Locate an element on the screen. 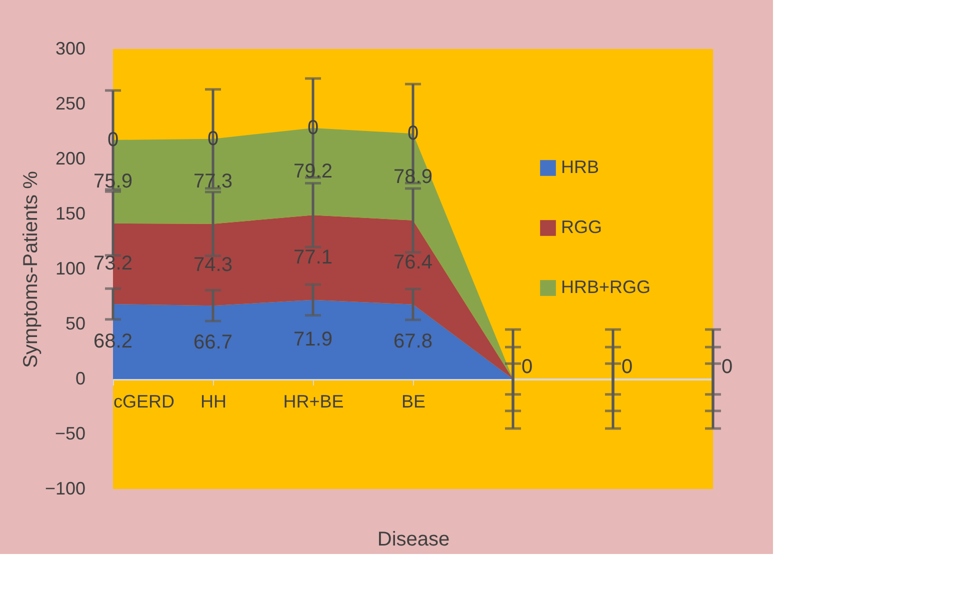  y-tick-label: −100 is located at coordinates (65, 488).